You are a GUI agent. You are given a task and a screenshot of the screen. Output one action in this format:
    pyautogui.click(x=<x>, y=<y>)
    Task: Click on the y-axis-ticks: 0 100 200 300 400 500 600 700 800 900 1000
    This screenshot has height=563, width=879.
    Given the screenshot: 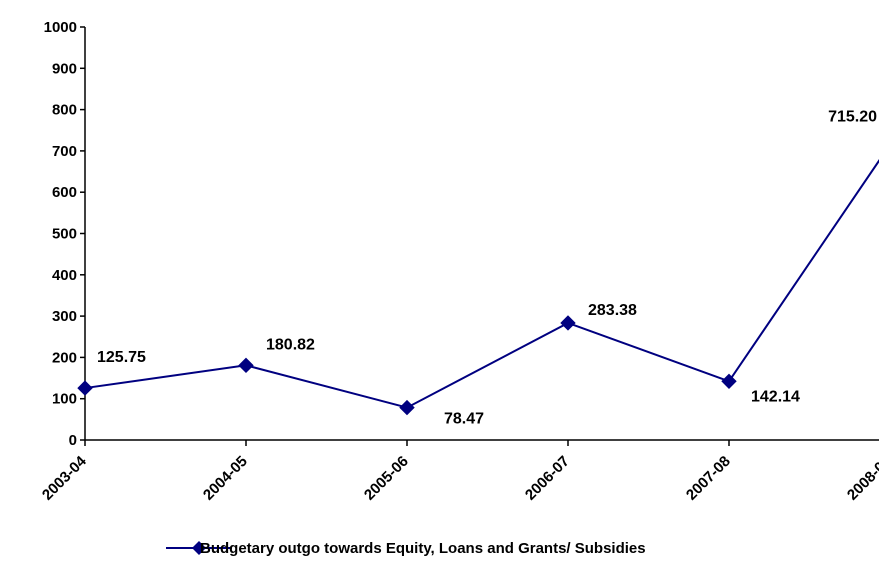 What is the action you would take?
    pyautogui.click(x=64, y=234)
    